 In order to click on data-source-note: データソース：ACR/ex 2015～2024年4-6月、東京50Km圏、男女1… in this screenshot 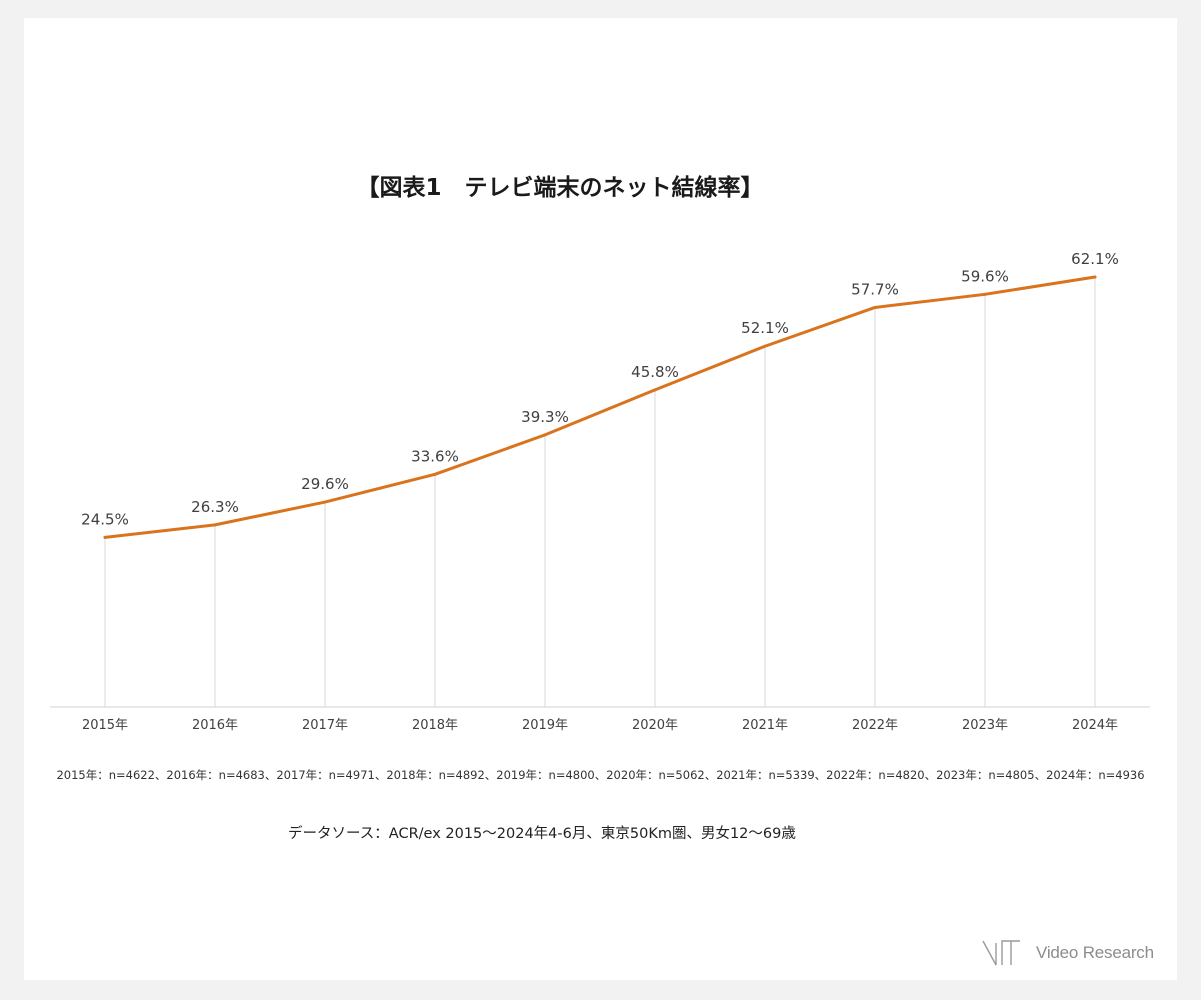, I will do `click(542, 834)`.